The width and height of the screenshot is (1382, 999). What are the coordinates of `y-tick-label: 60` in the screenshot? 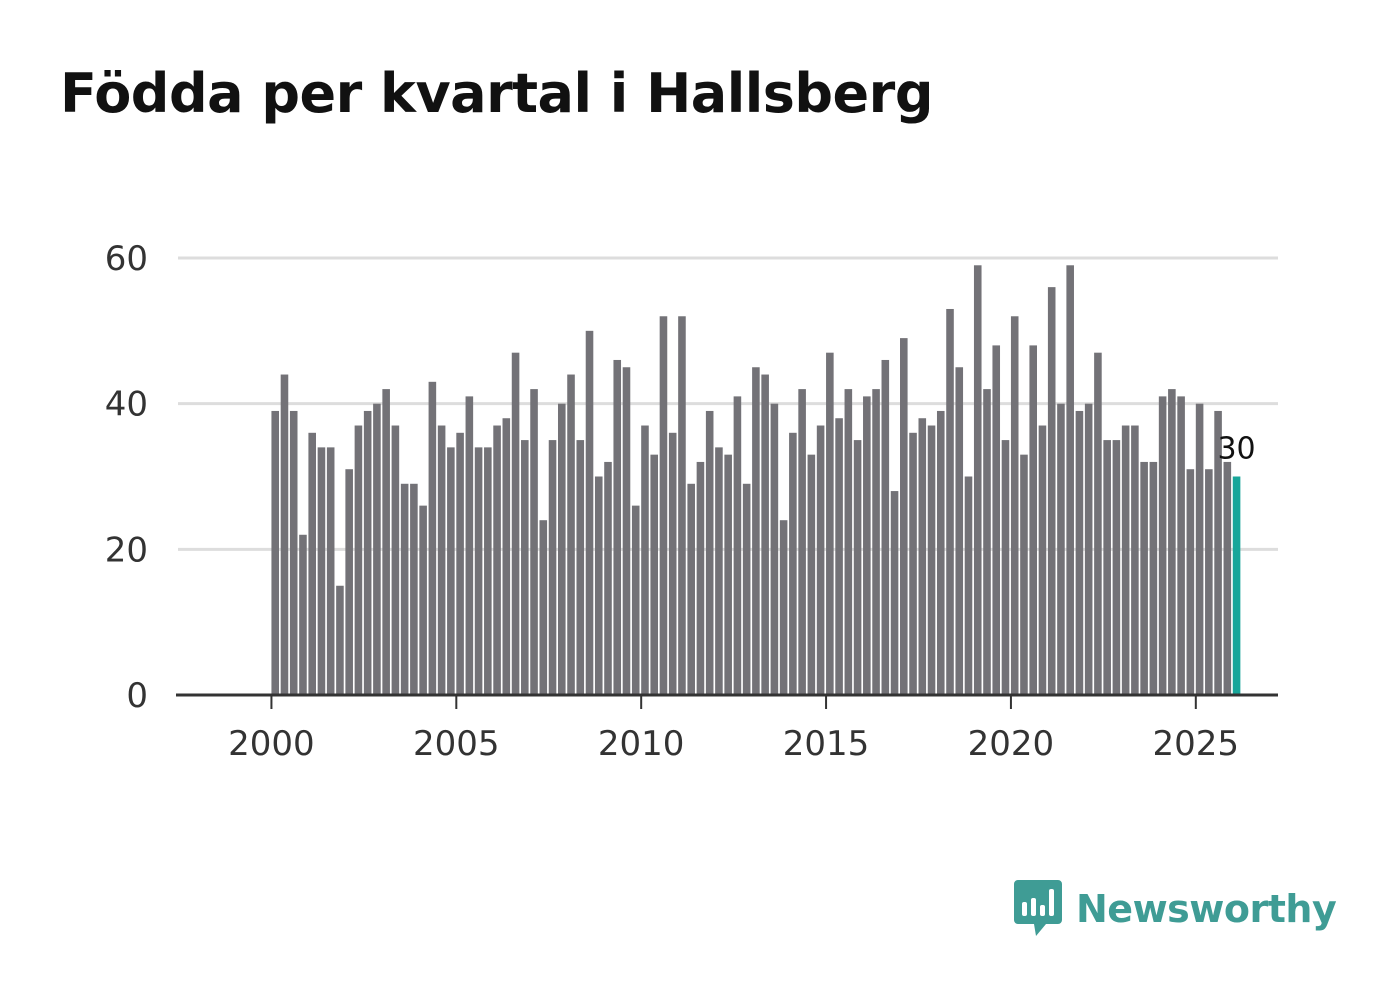 It's located at (126, 259).